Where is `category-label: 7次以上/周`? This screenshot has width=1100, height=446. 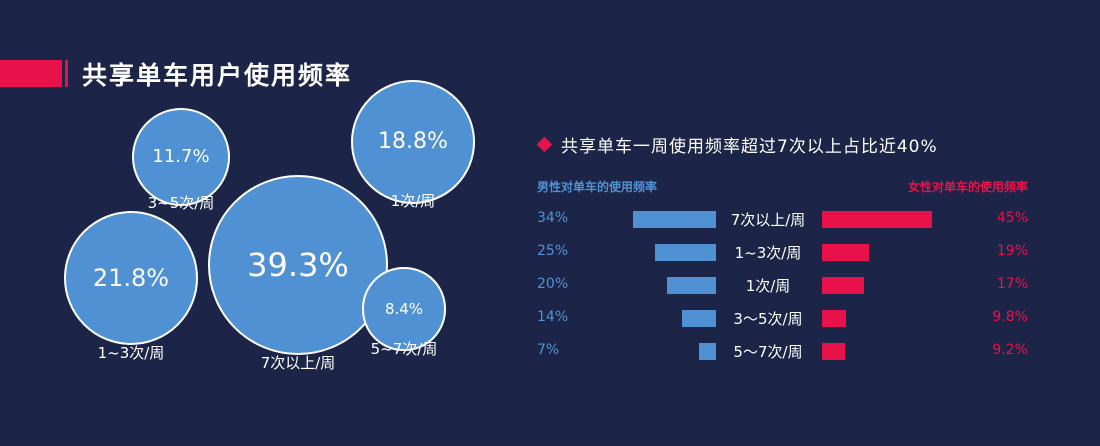
category-label: 7次以上/周 is located at coordinates (768, 220).